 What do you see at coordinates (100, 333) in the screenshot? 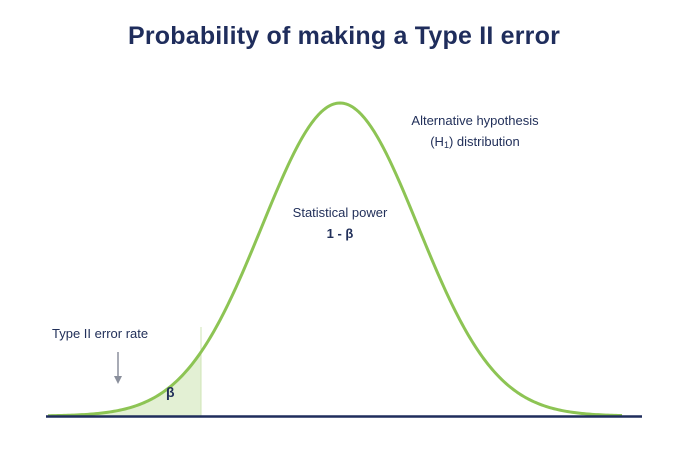
I see `type-ii-error-rate-label: Type II error rate` at bounding box center [100, 333].